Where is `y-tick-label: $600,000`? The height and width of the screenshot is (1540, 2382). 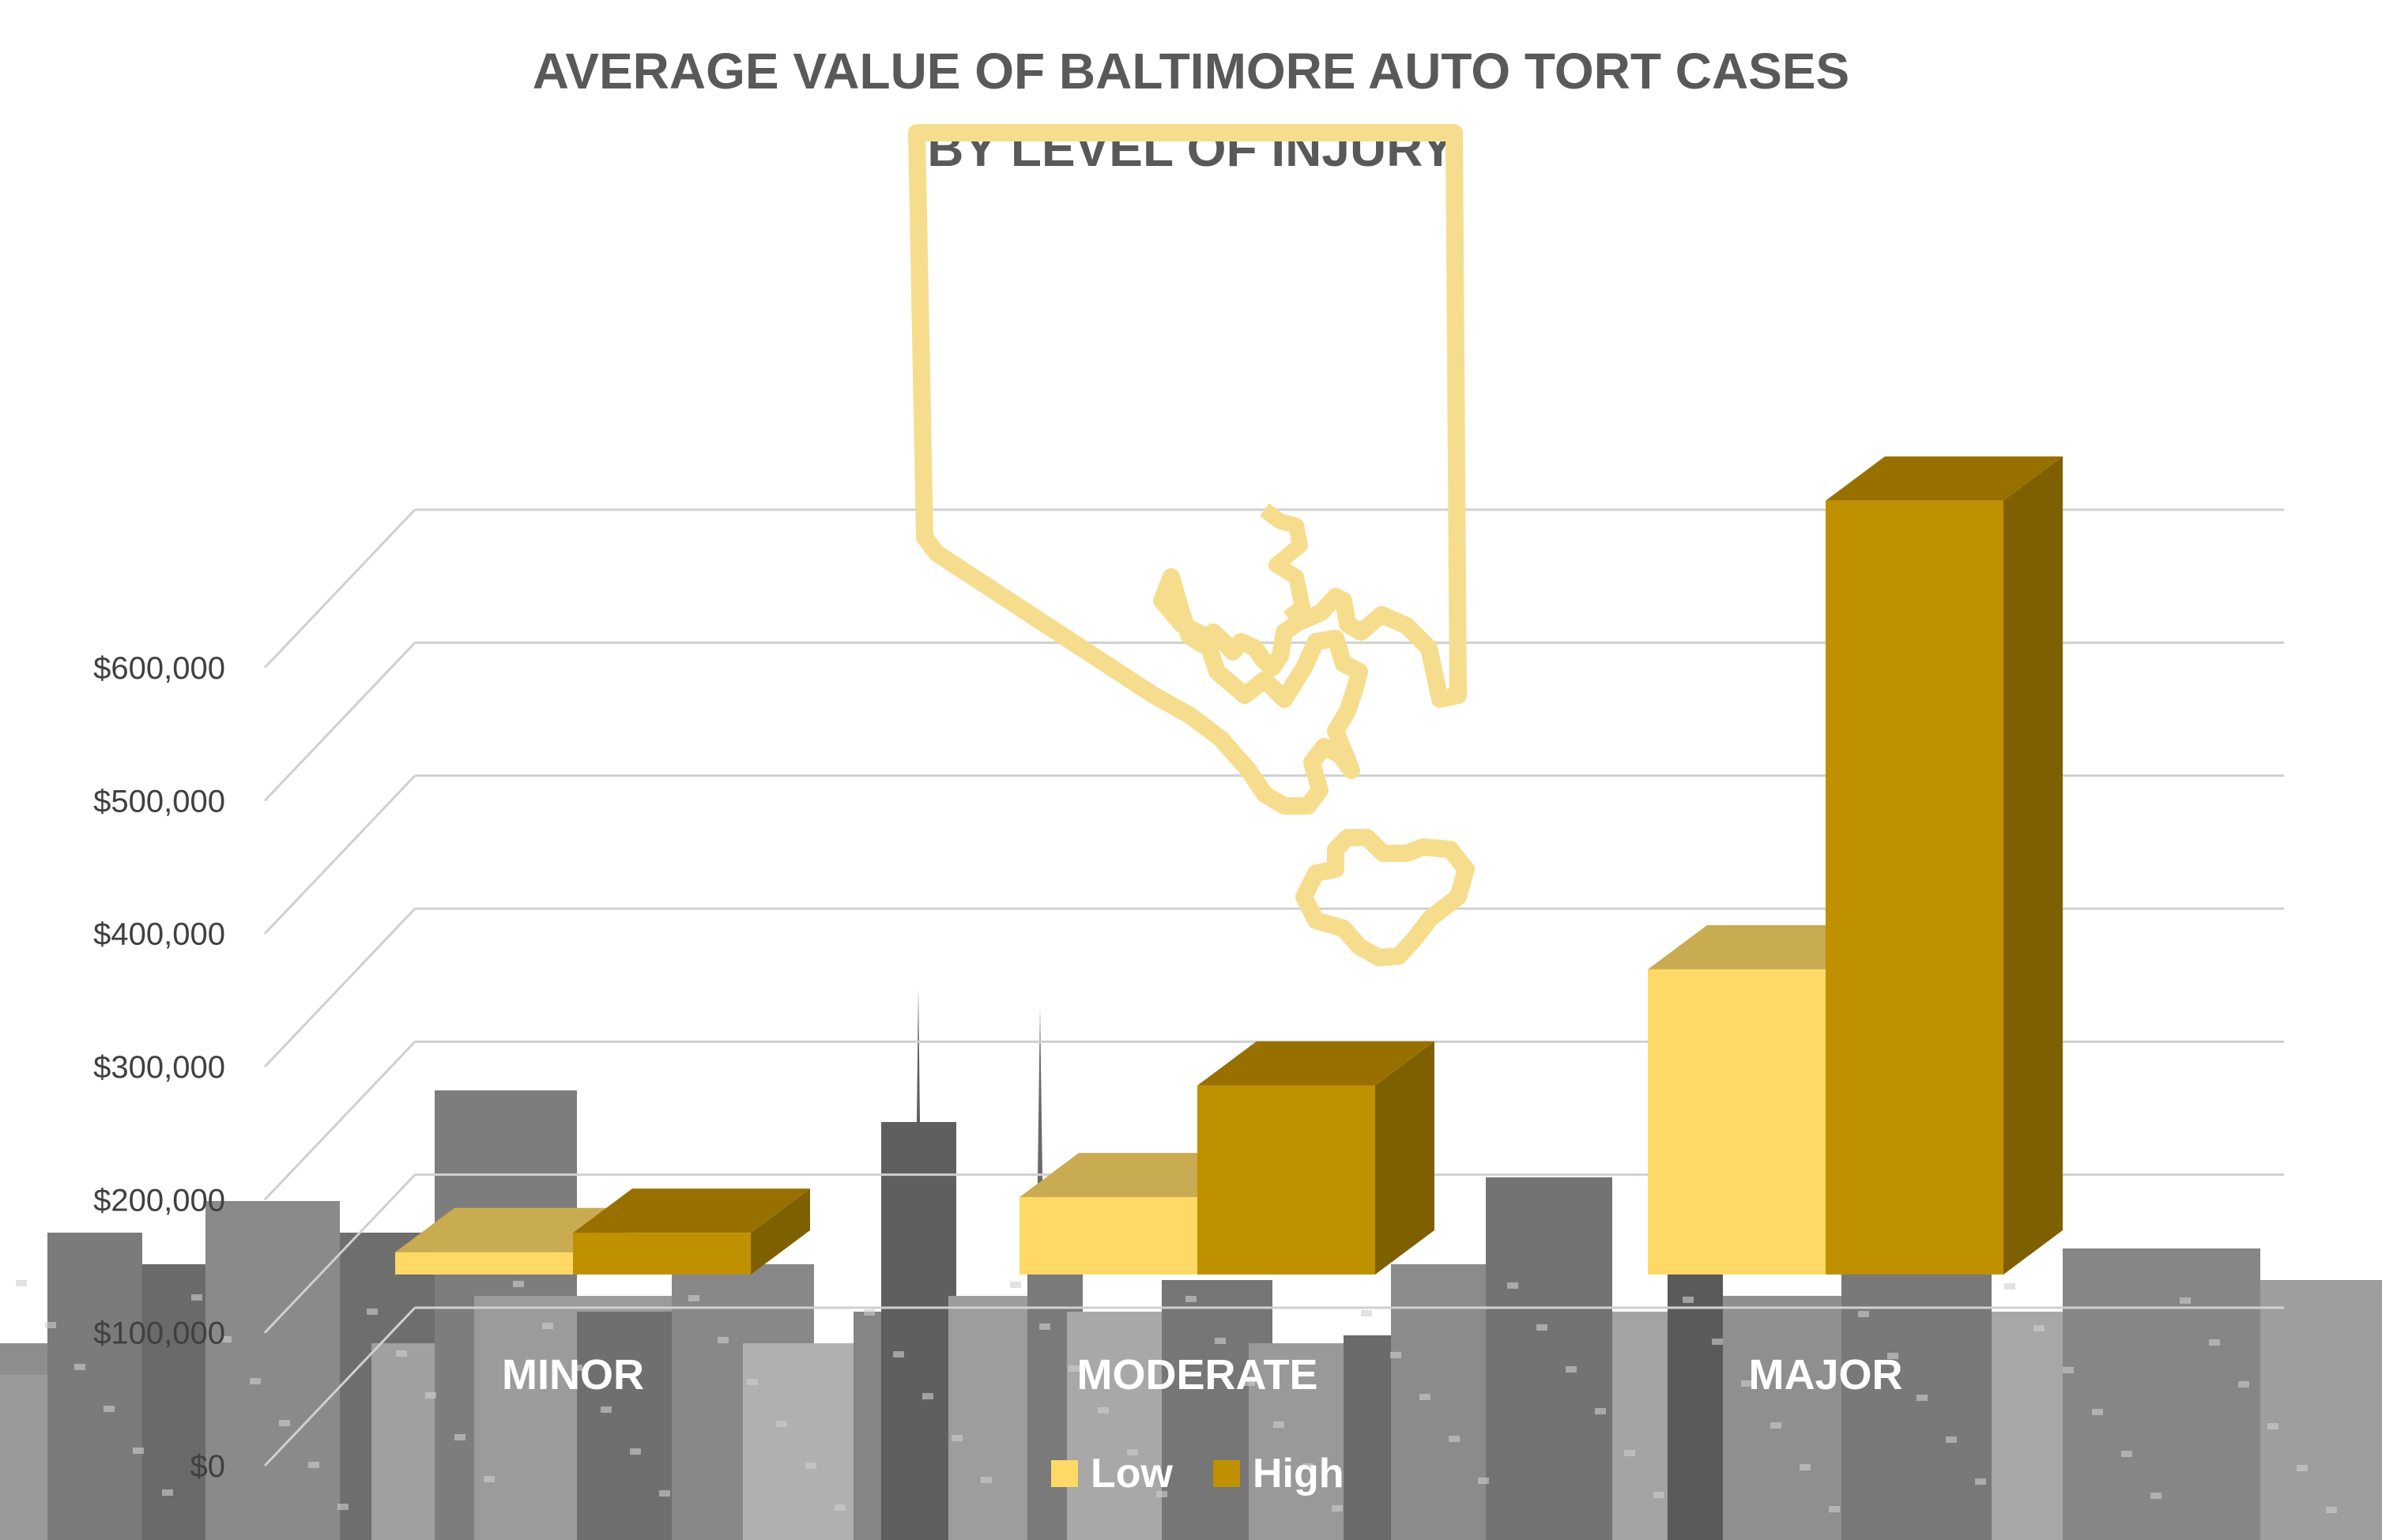
y-tick-label: $600,000 is located at coordinates (159, 668).